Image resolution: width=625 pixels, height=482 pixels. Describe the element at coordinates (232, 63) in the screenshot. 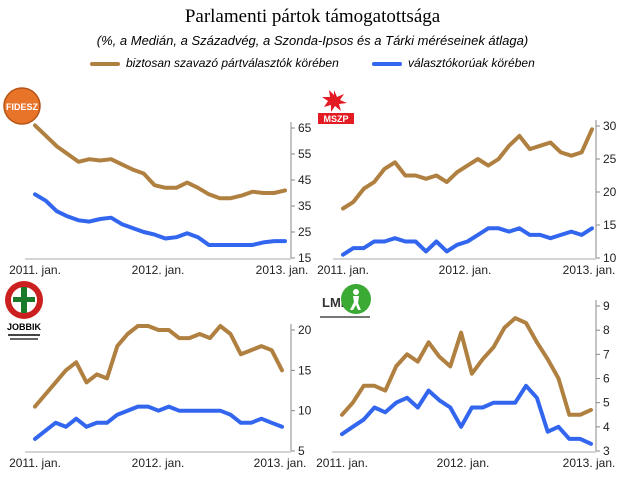

I see `legend-label-voters: biztosan szavazó pártválasztók körében` at that location.